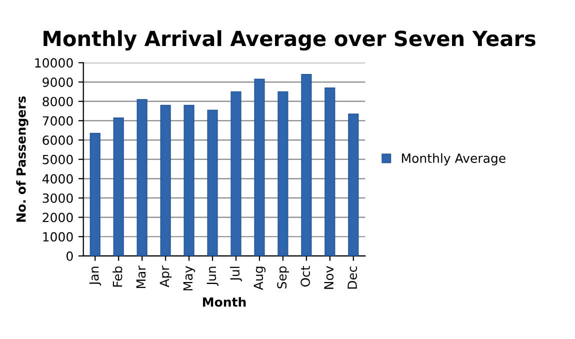 This screenshot has height=339, width=575. What do you see at coordinates (57, 82) in the screenshot?
I see `y-tick-label: 9000` at bounding box center [57, 82].